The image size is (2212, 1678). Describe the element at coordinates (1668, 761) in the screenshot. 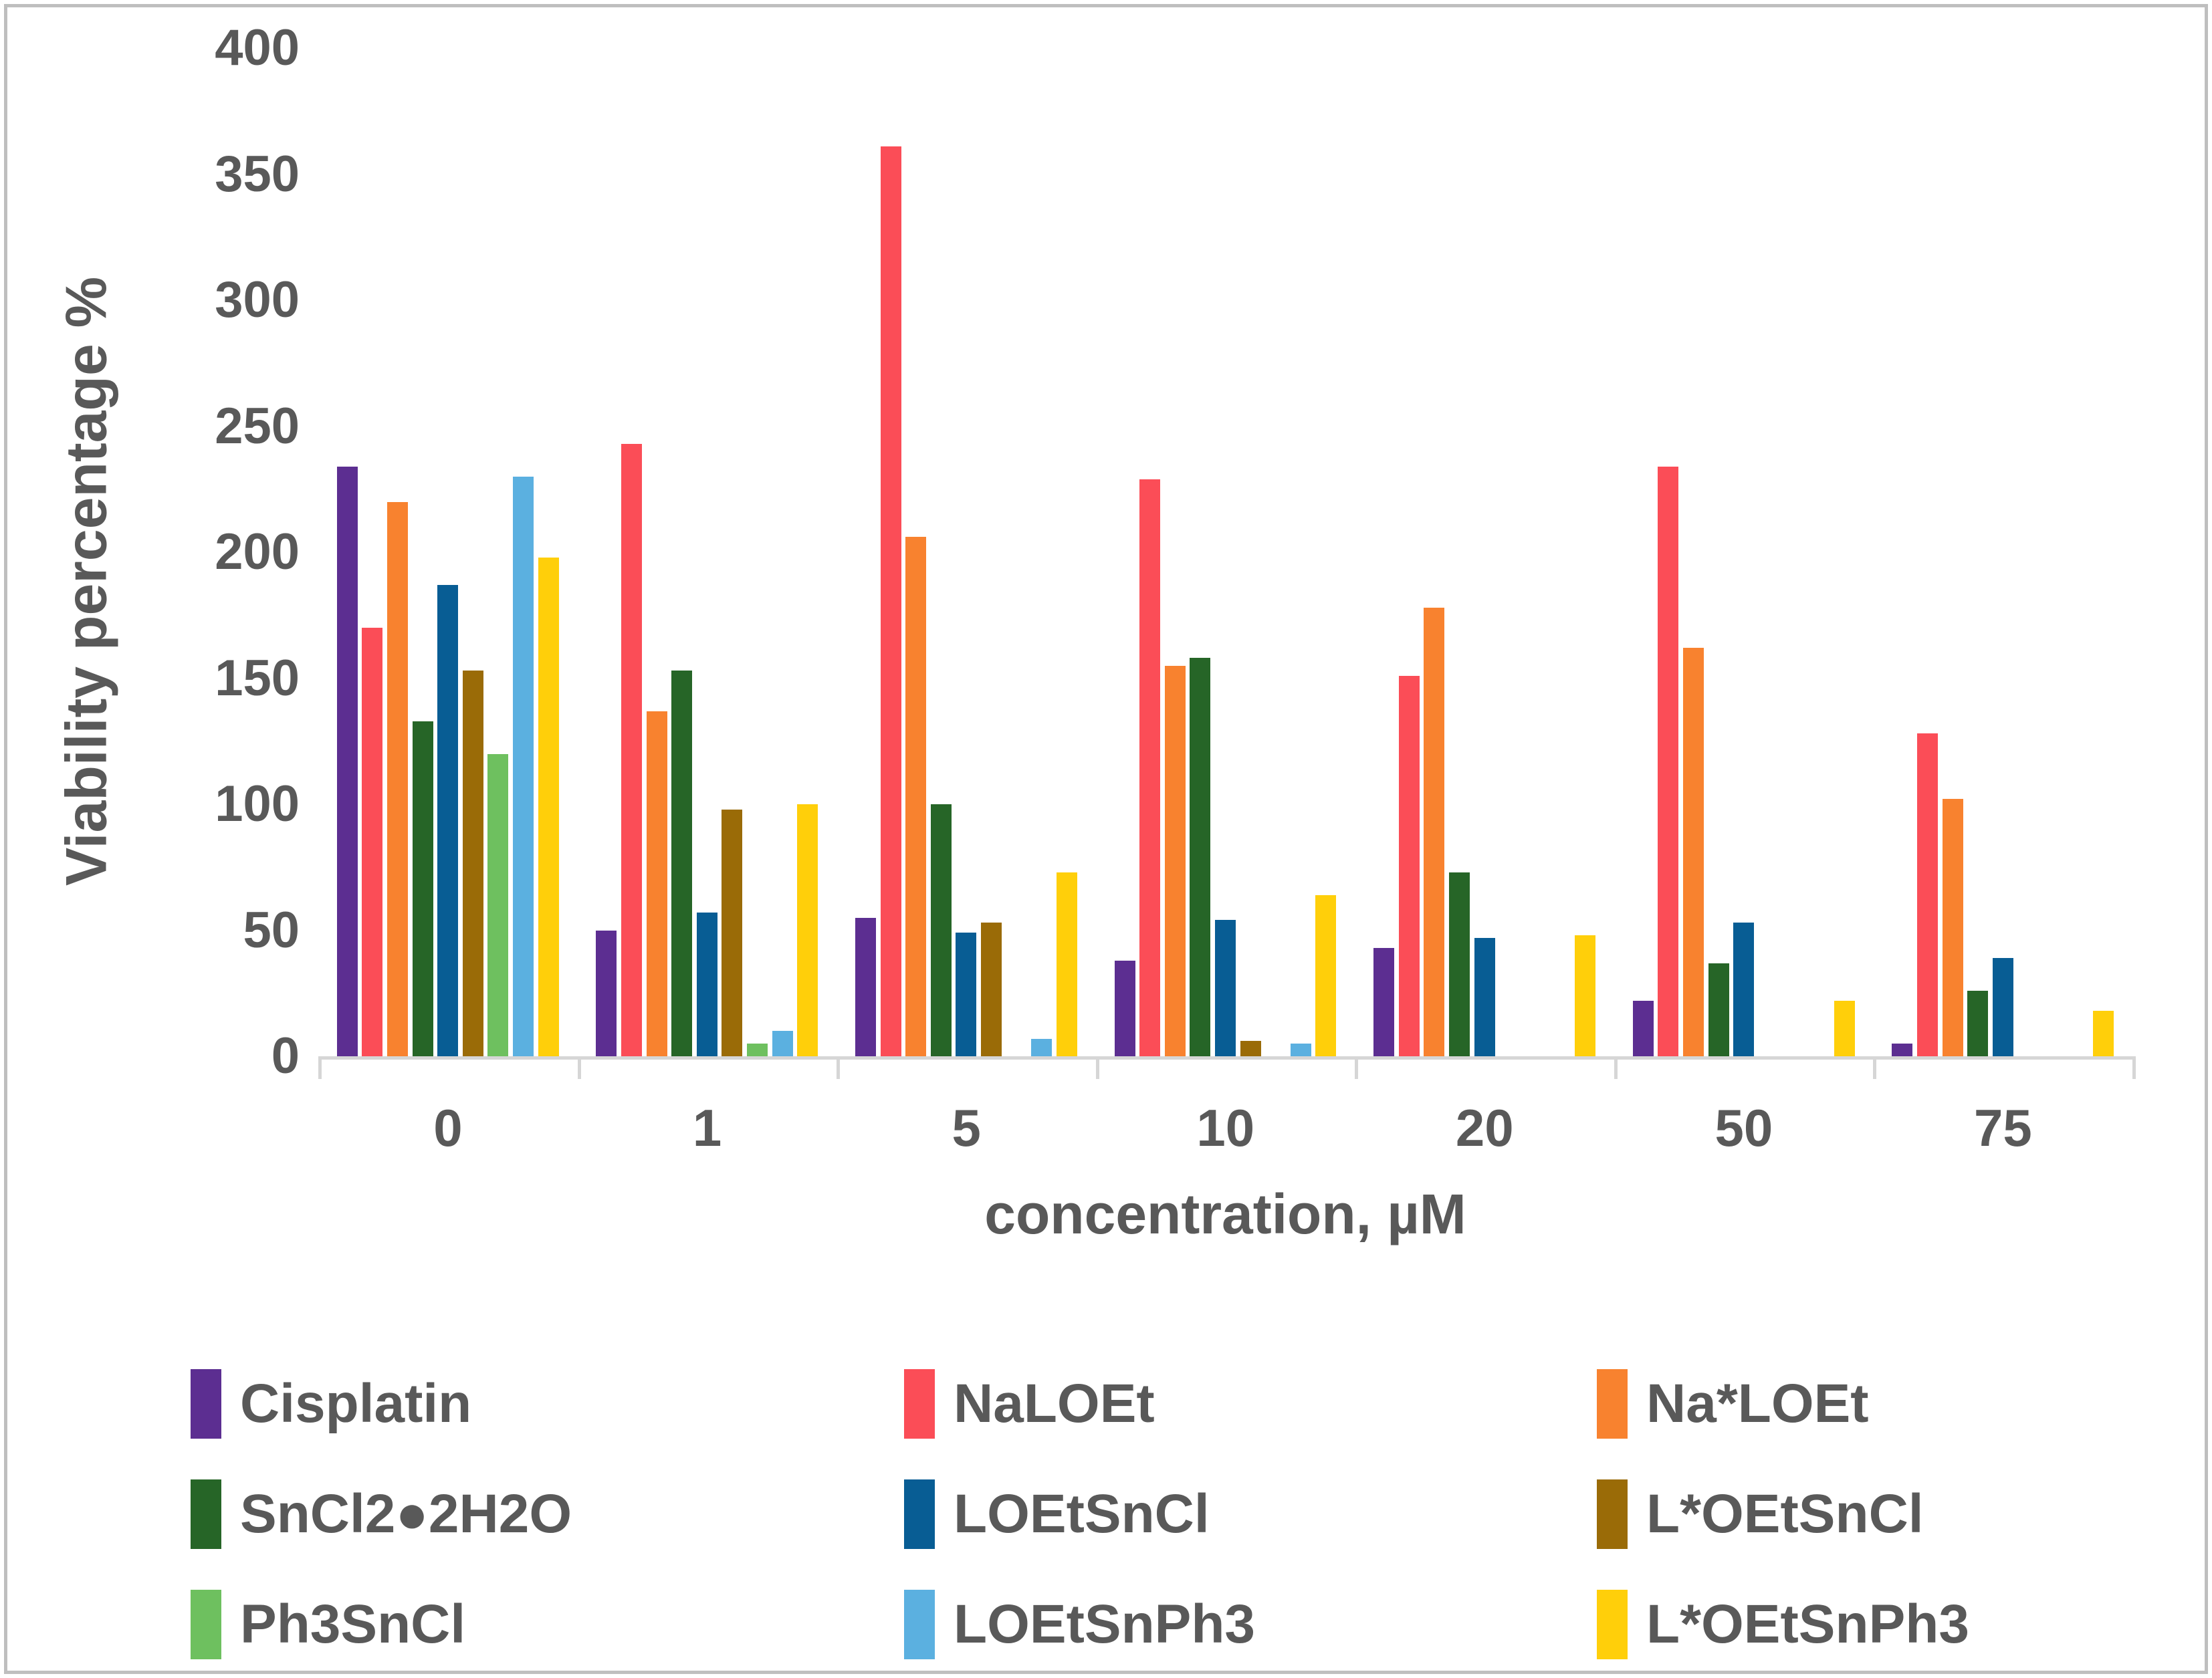

I see `bar-NaLOEt-c50` at that location.